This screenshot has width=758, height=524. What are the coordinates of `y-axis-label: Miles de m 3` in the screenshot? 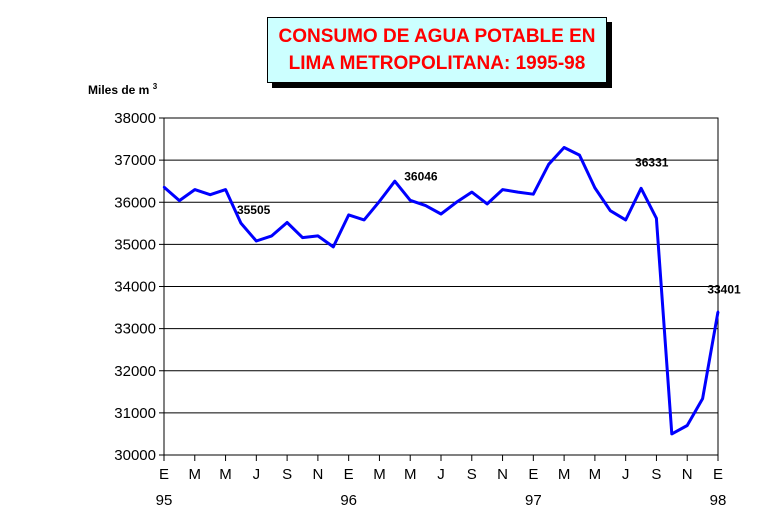 It's located at (122, 89).